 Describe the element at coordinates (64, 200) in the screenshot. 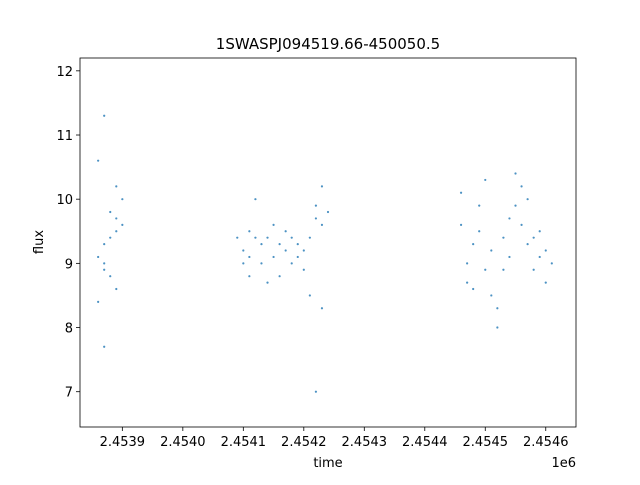

I see `y-tick-label: 10` at that location.